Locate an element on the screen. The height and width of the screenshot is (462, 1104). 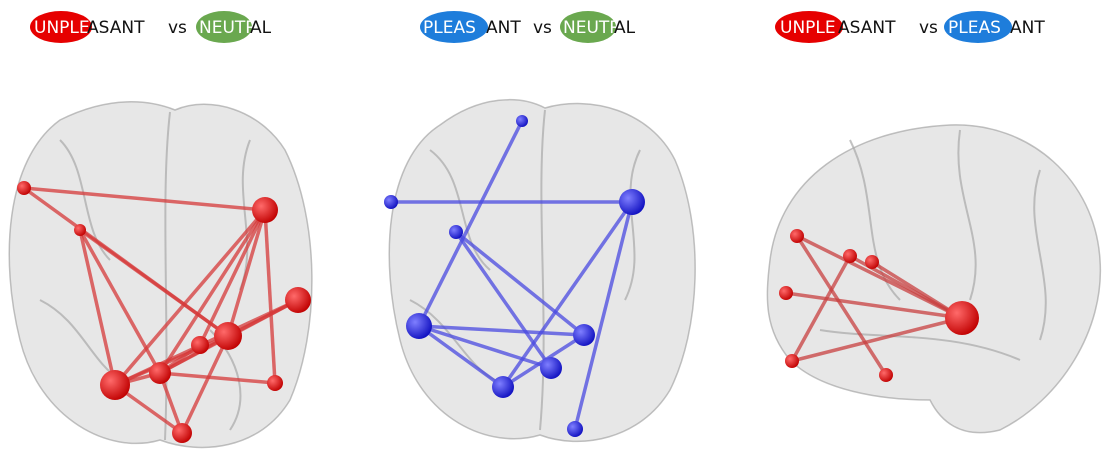
panel-title: PLEAS ANT vs NEUTR AL is located at coordinates (528, 27).